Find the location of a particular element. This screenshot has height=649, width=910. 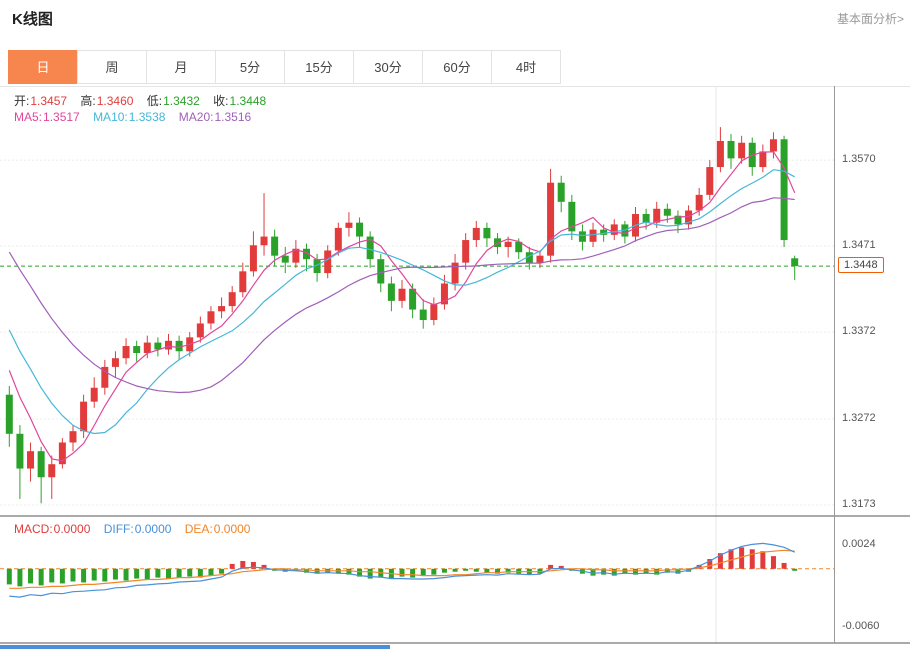

macd-label: MACD: is located at coordinates (33, 529).